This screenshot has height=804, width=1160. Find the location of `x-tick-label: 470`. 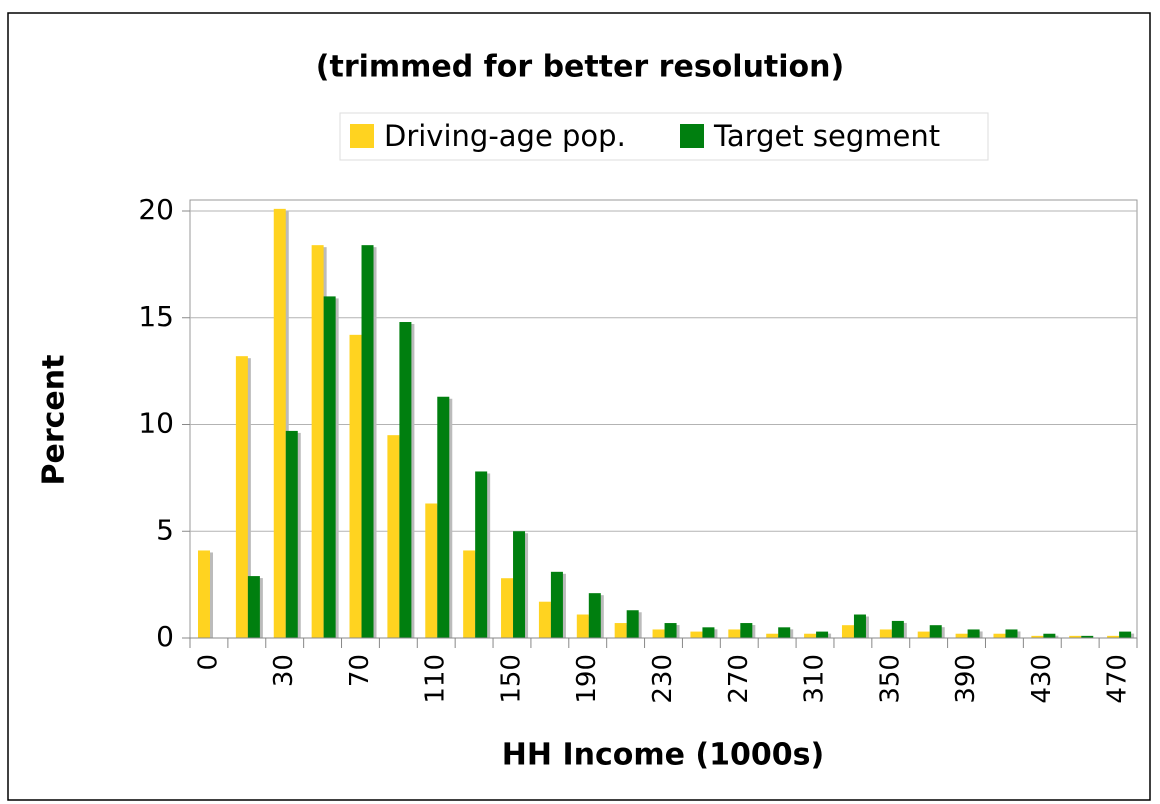

x-tick-label: 470 is located at coordinates (1118, 679).